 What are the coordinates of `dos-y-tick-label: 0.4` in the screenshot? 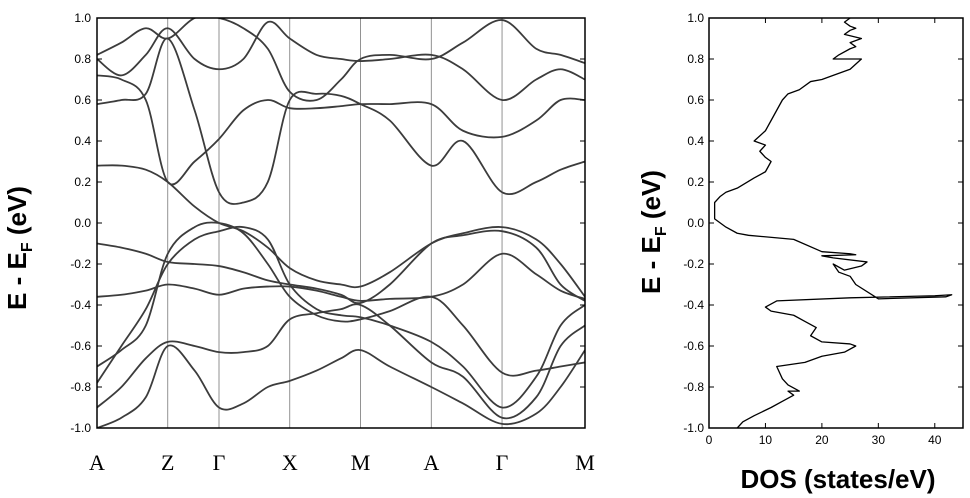 It's located at (695, 141).